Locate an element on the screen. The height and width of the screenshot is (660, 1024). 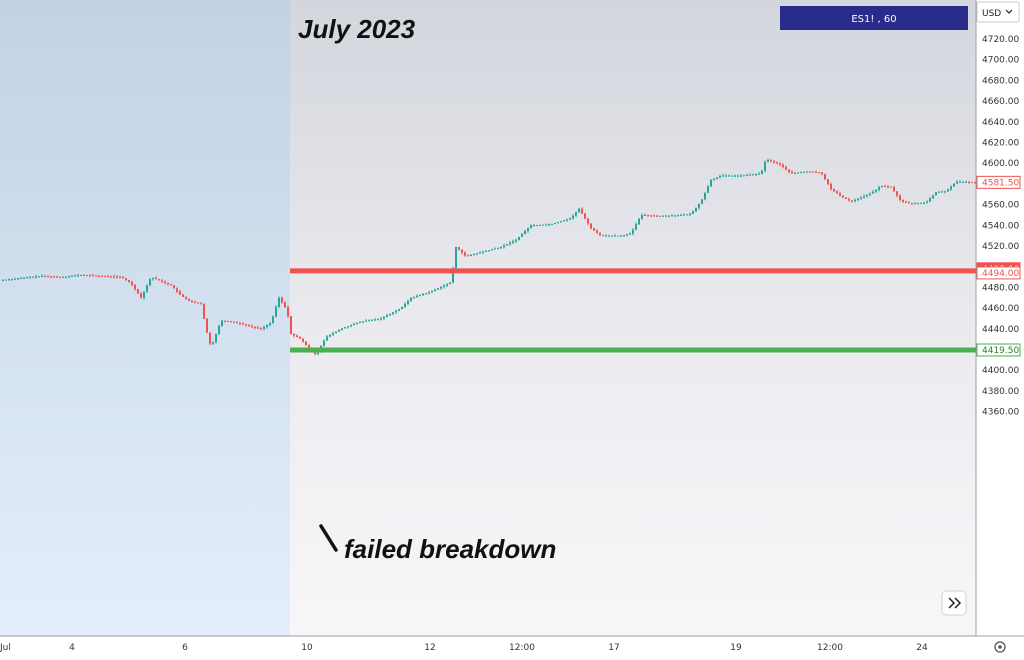
price-axis-background is located at coordinates (1000, 330).